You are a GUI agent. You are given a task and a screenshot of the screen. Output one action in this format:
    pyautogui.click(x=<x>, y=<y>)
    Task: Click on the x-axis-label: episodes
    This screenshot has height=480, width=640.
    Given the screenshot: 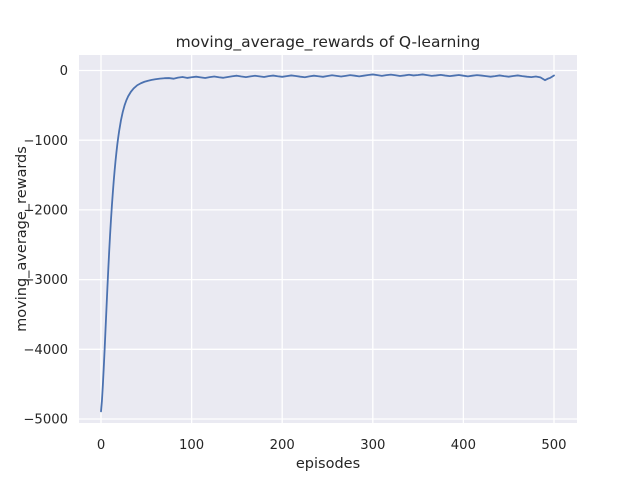 What is the action you would take?
    pyautogui.click(x=328, y=464)
    